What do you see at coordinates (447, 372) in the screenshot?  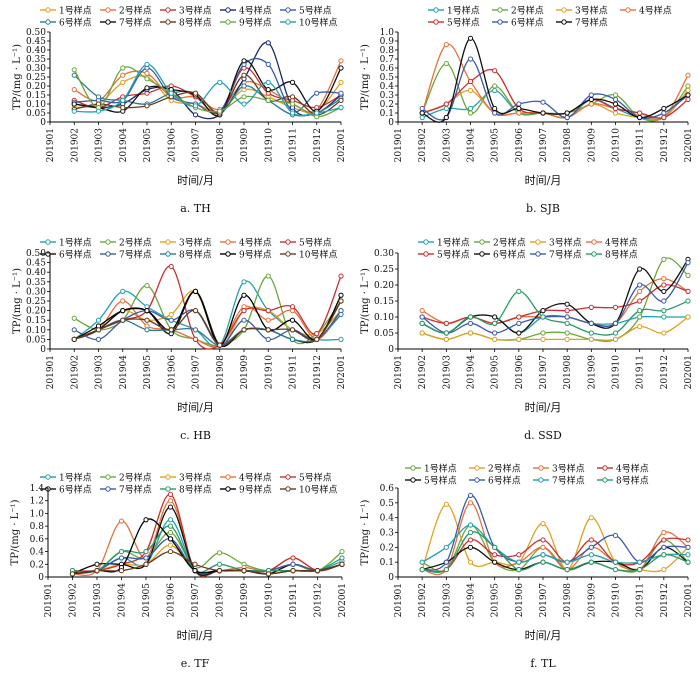 I see `x-tick-label: 201903` at bounding box center [447, 372].